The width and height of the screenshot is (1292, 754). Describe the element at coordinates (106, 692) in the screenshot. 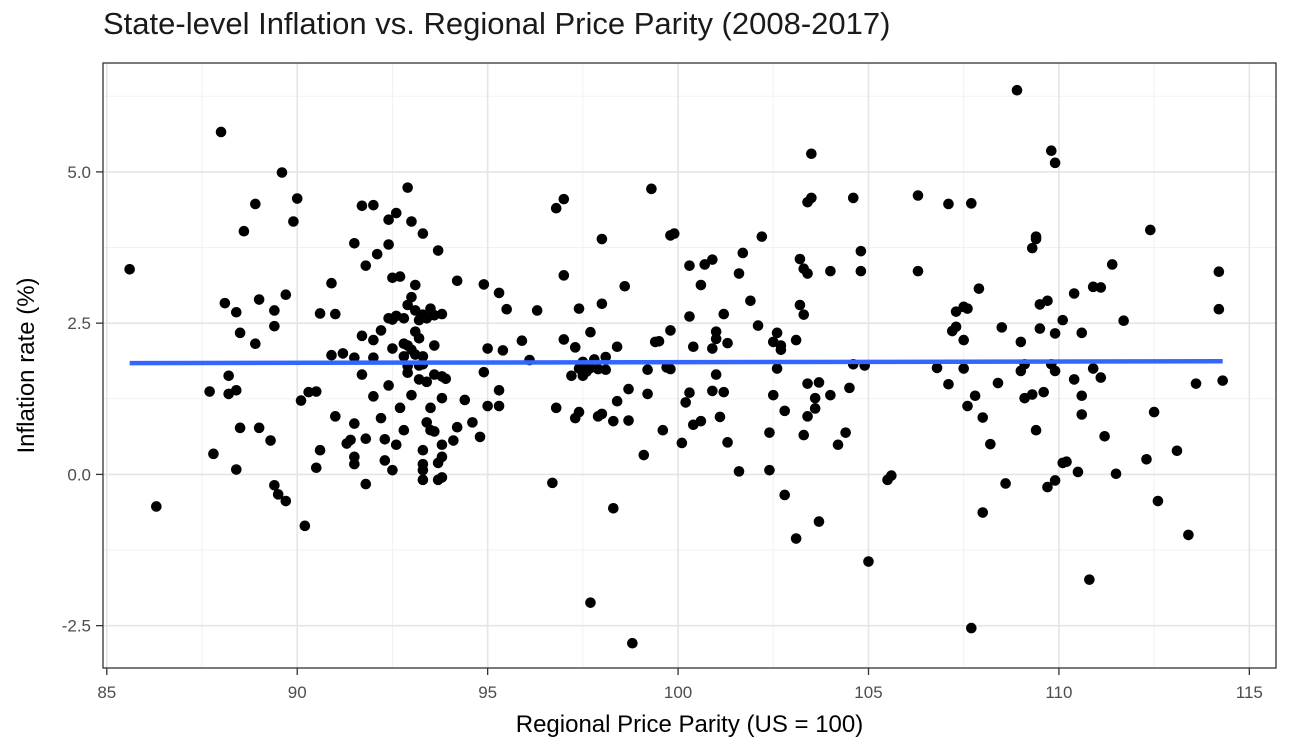

I see `x-tick-label: 85` at that location.